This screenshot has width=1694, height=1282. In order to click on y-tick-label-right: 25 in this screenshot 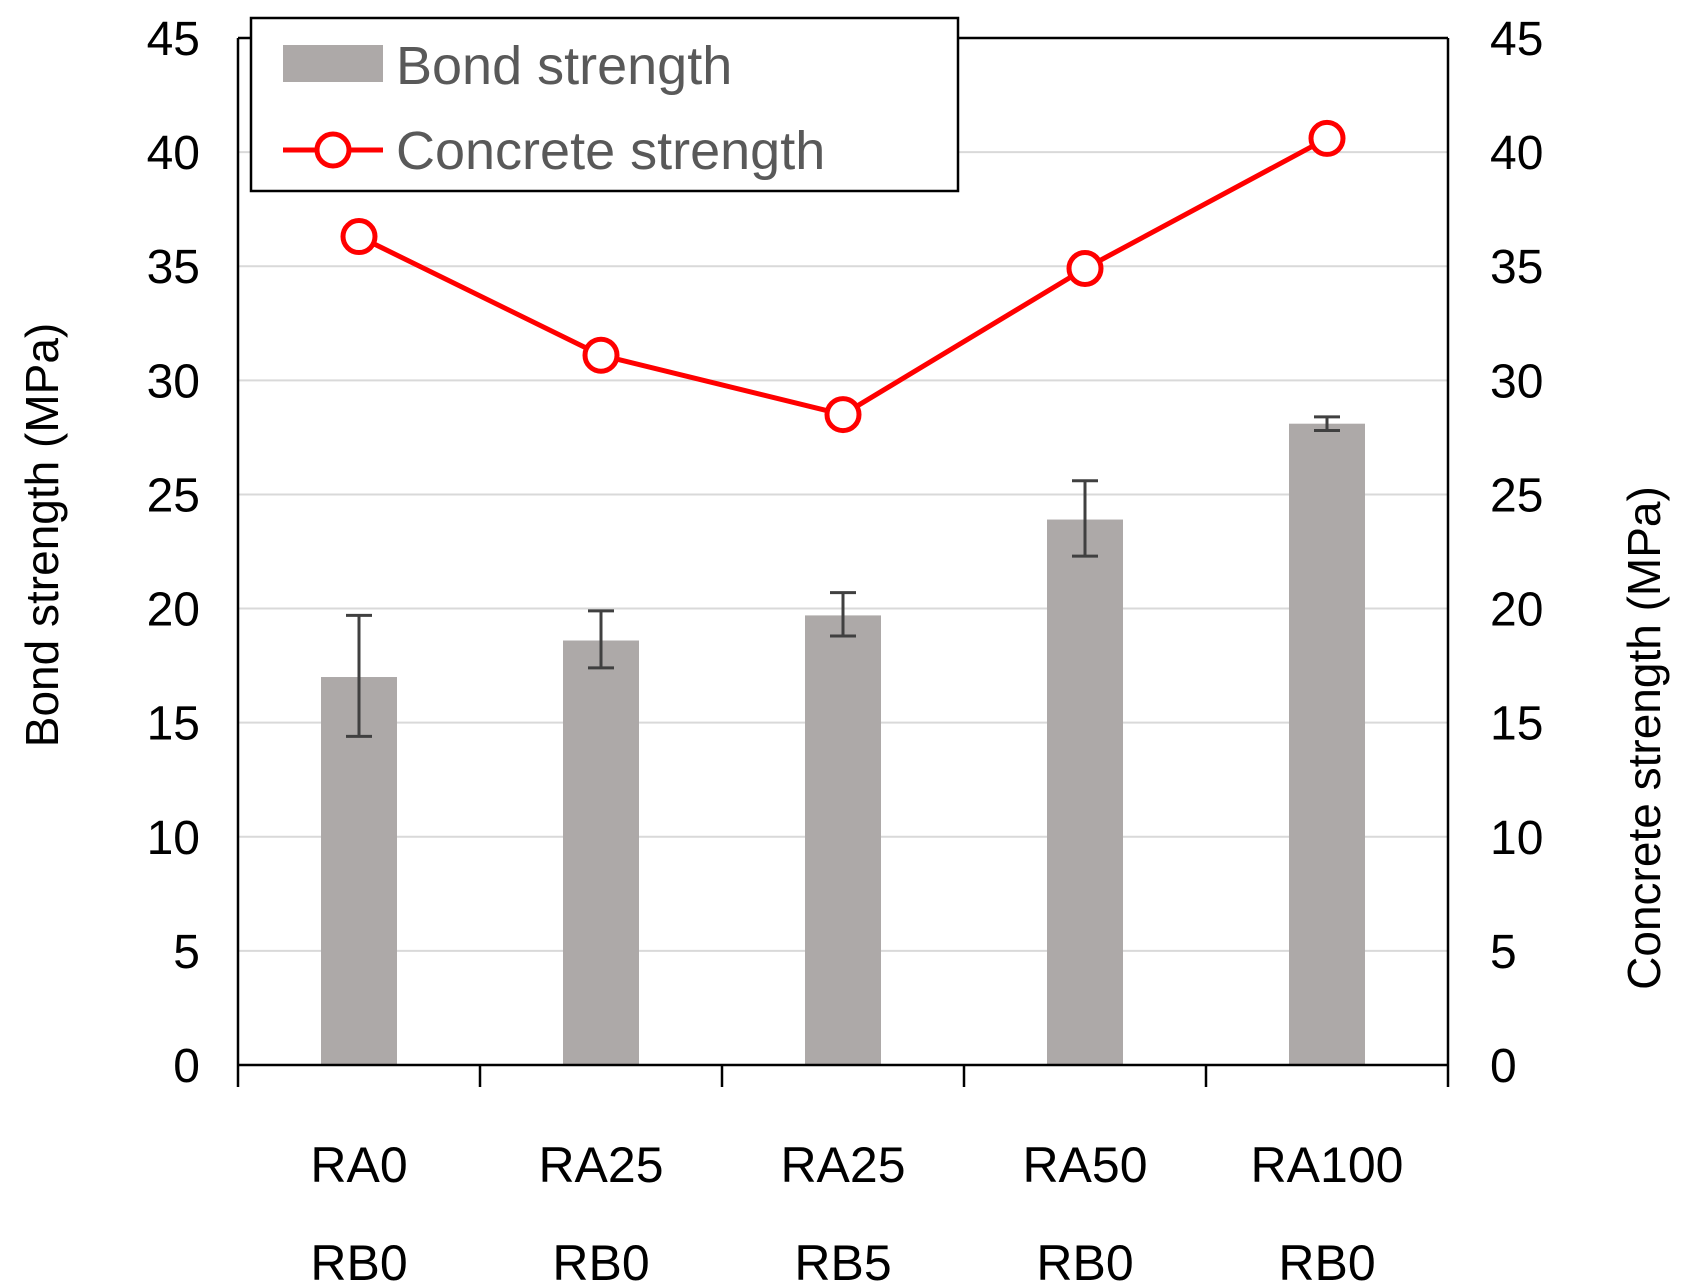, I will do `click(1516, 495)`.